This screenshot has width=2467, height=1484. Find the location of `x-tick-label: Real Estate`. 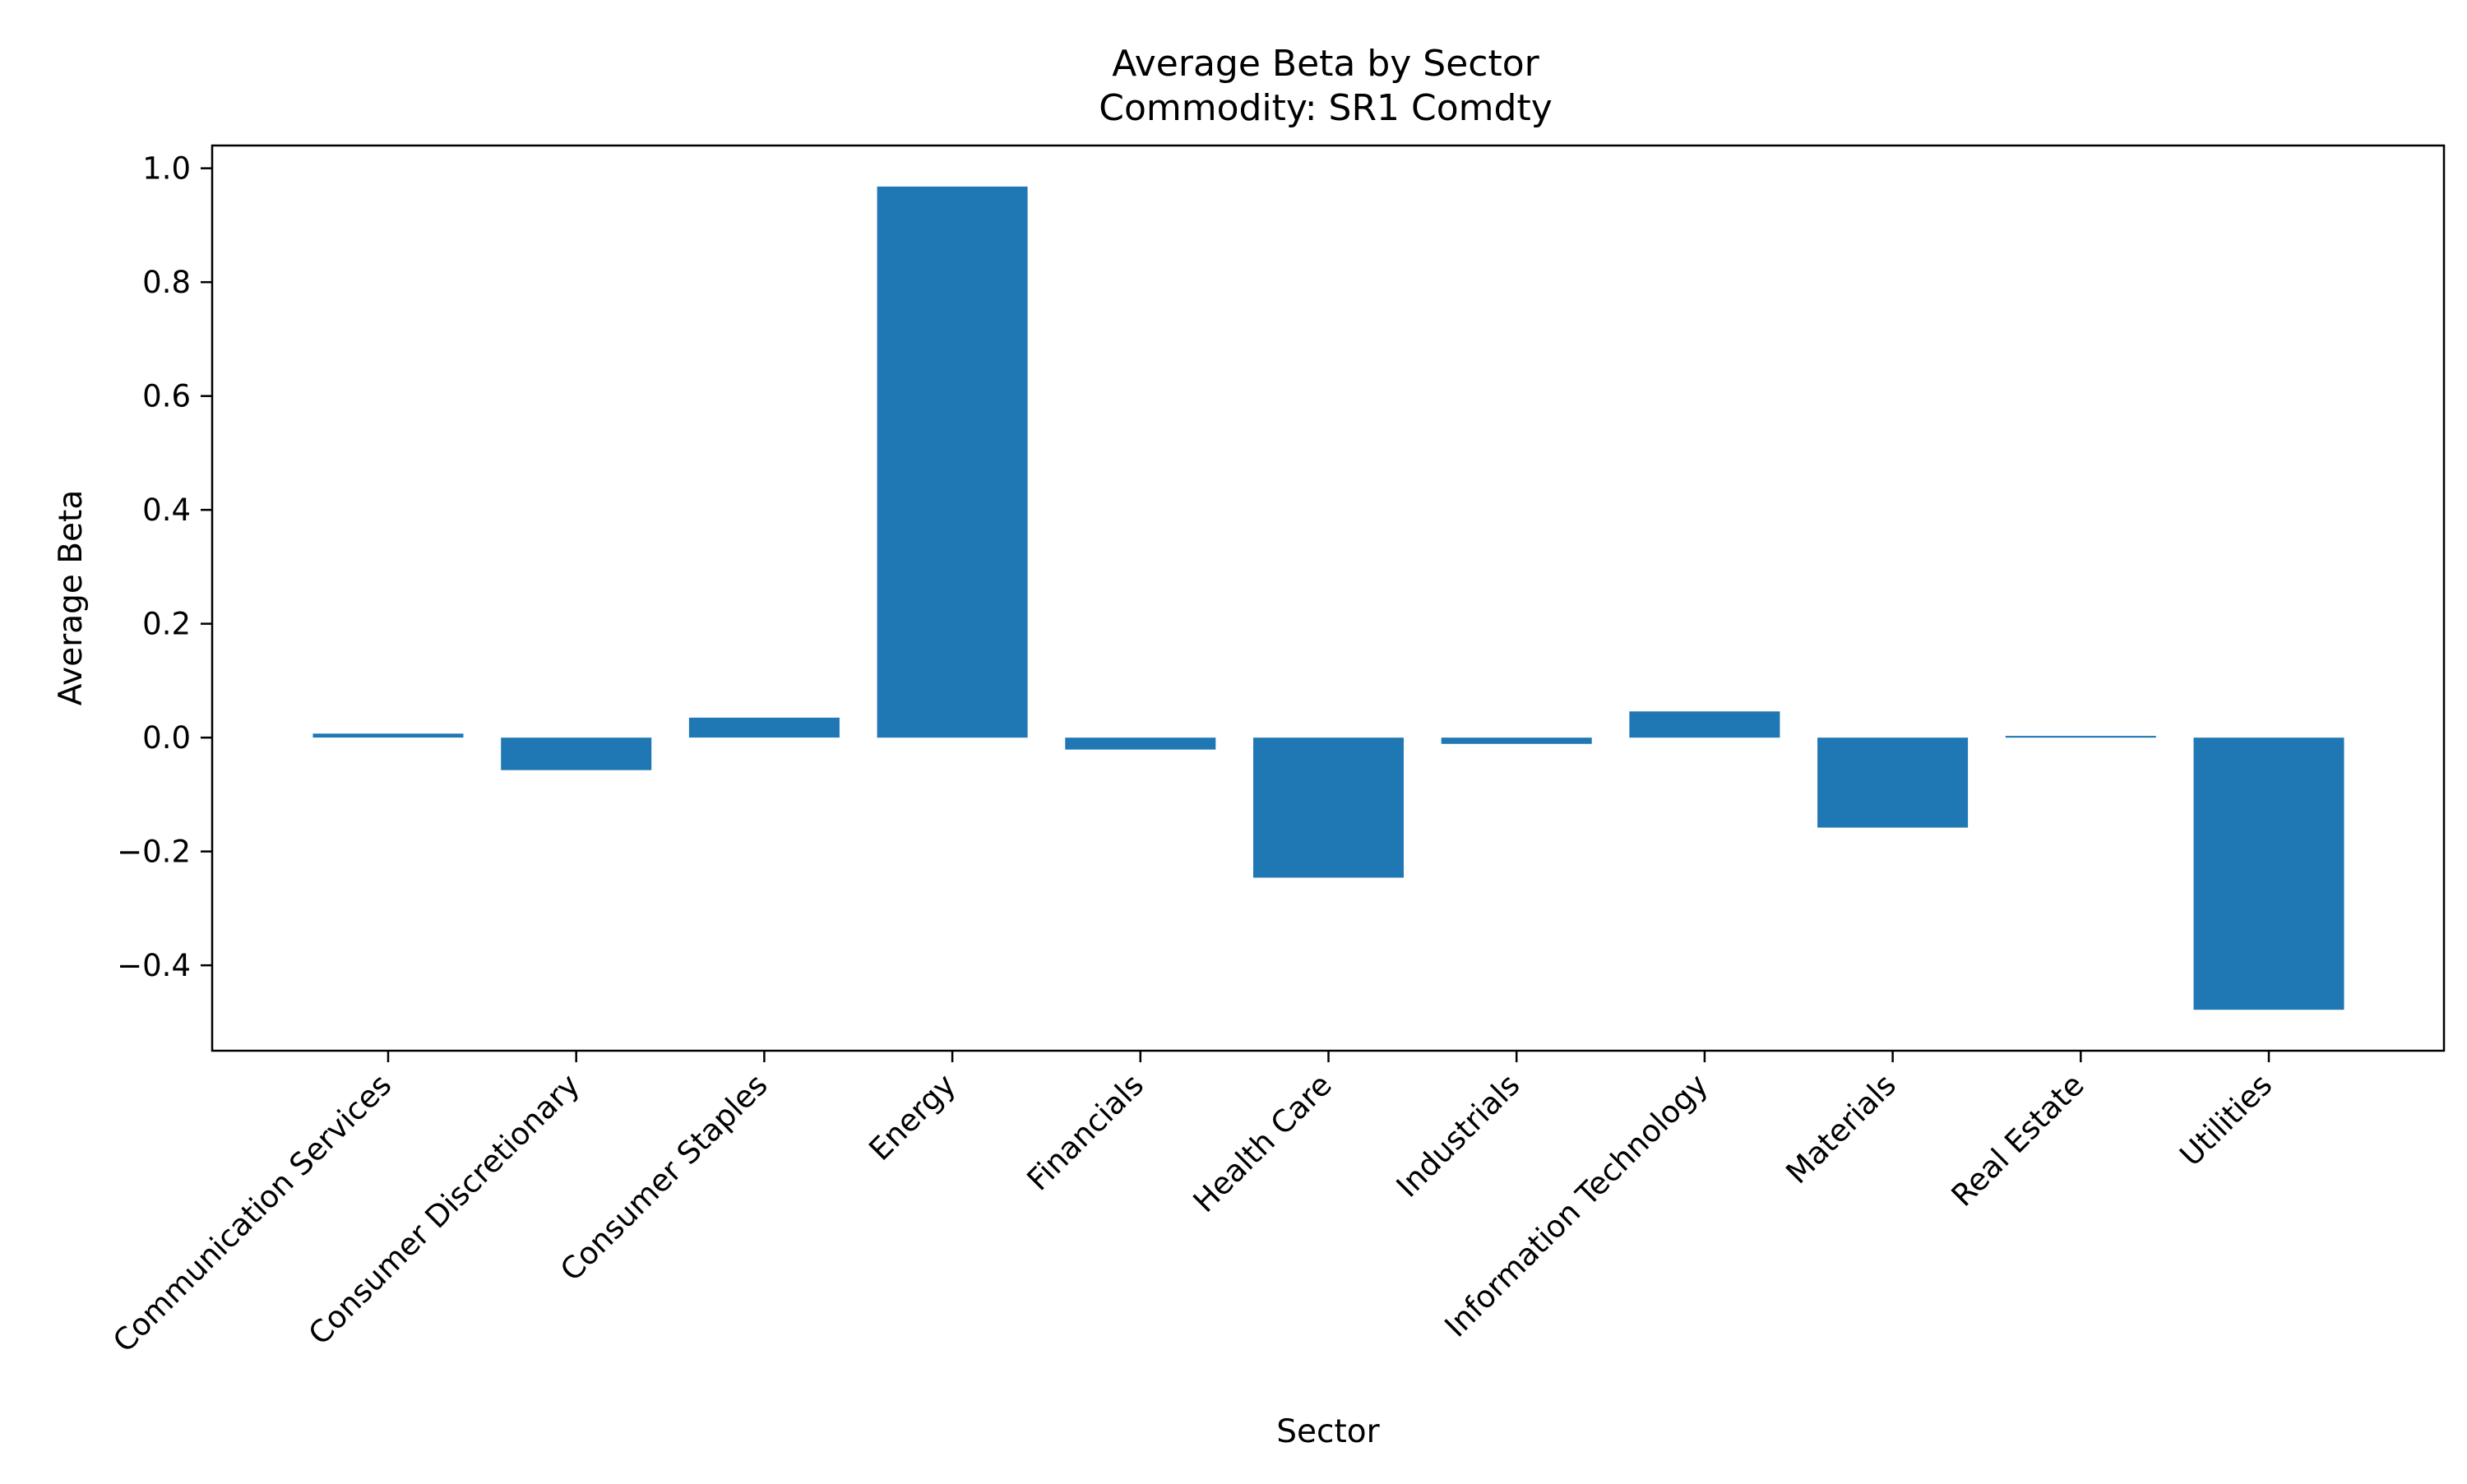

x-tick-label: Real Estate is located at coordinates (2018, 1140).